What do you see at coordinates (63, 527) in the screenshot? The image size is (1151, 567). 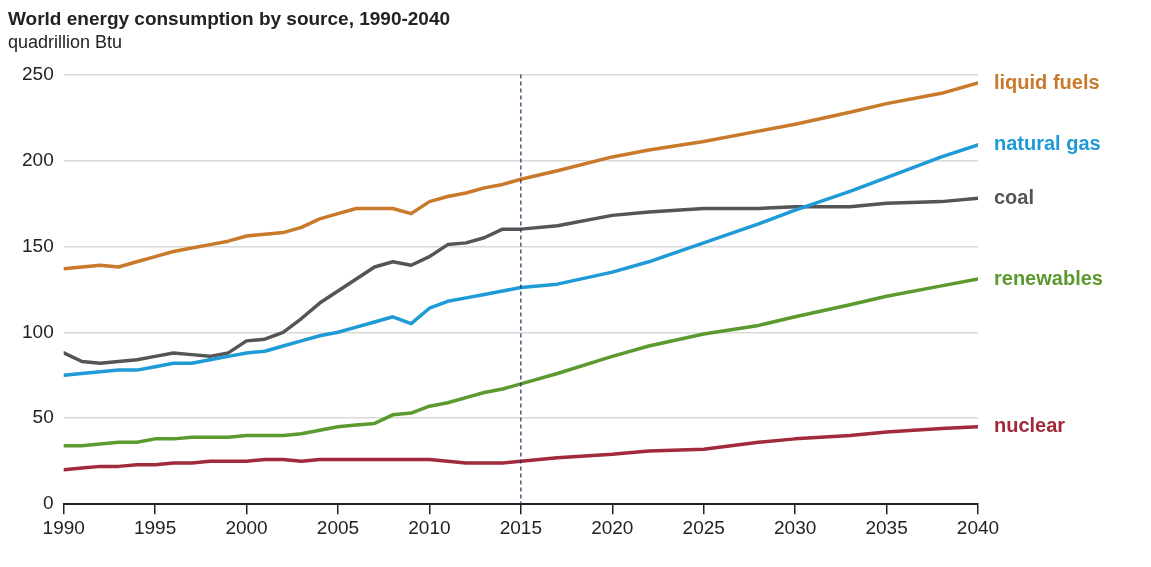 I see `x-tick-label: 1990` at bounding box center [63, 527].